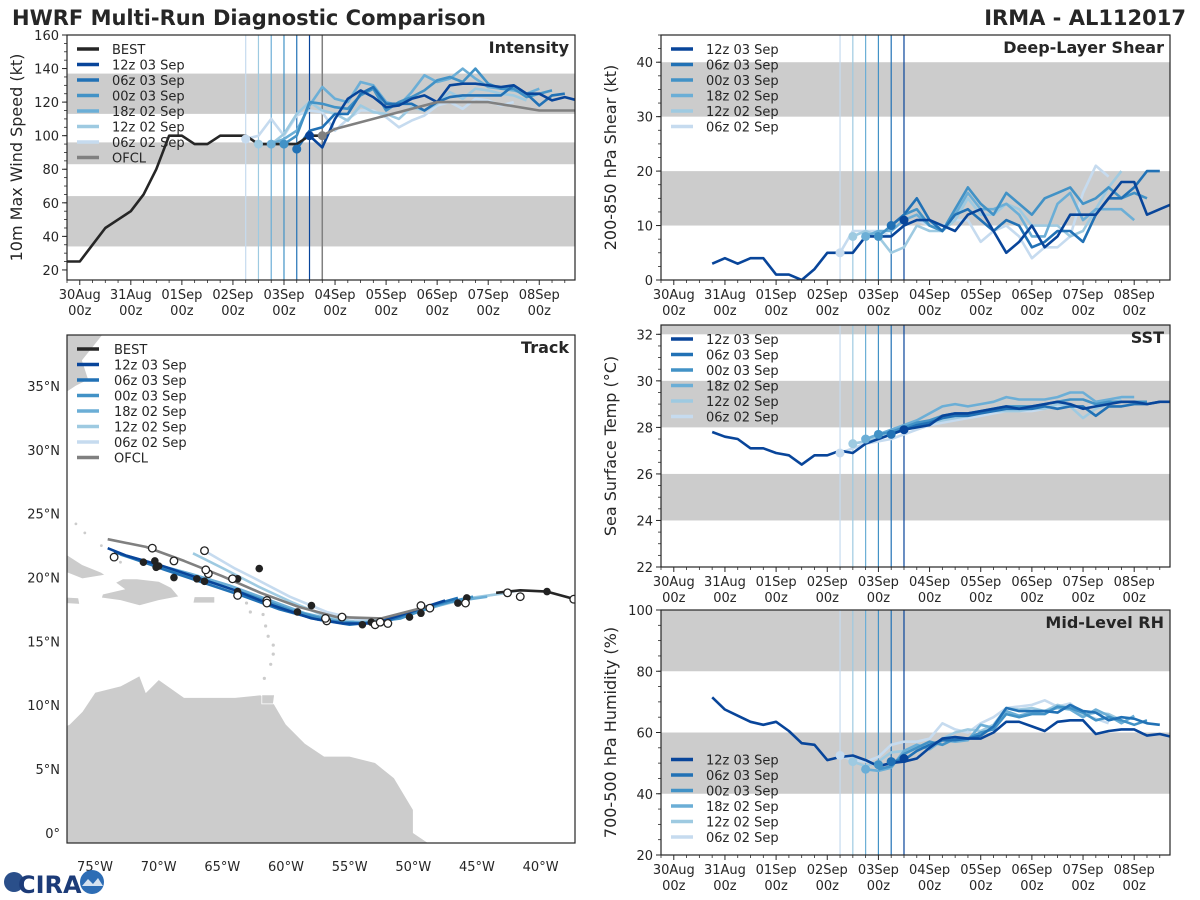  Describe the element at coordinates (541, 867) in the screenshot. I see `lon-tick-label: 40°W` at that location.